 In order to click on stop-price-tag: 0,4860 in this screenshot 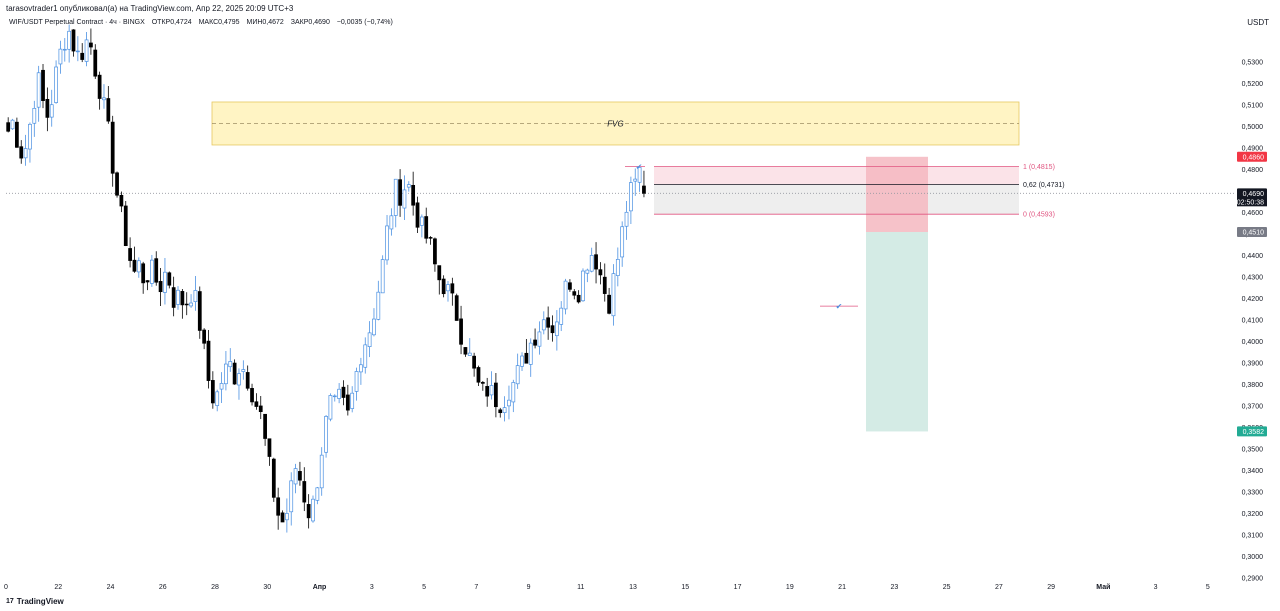, I will do `click(1252, 156)`.